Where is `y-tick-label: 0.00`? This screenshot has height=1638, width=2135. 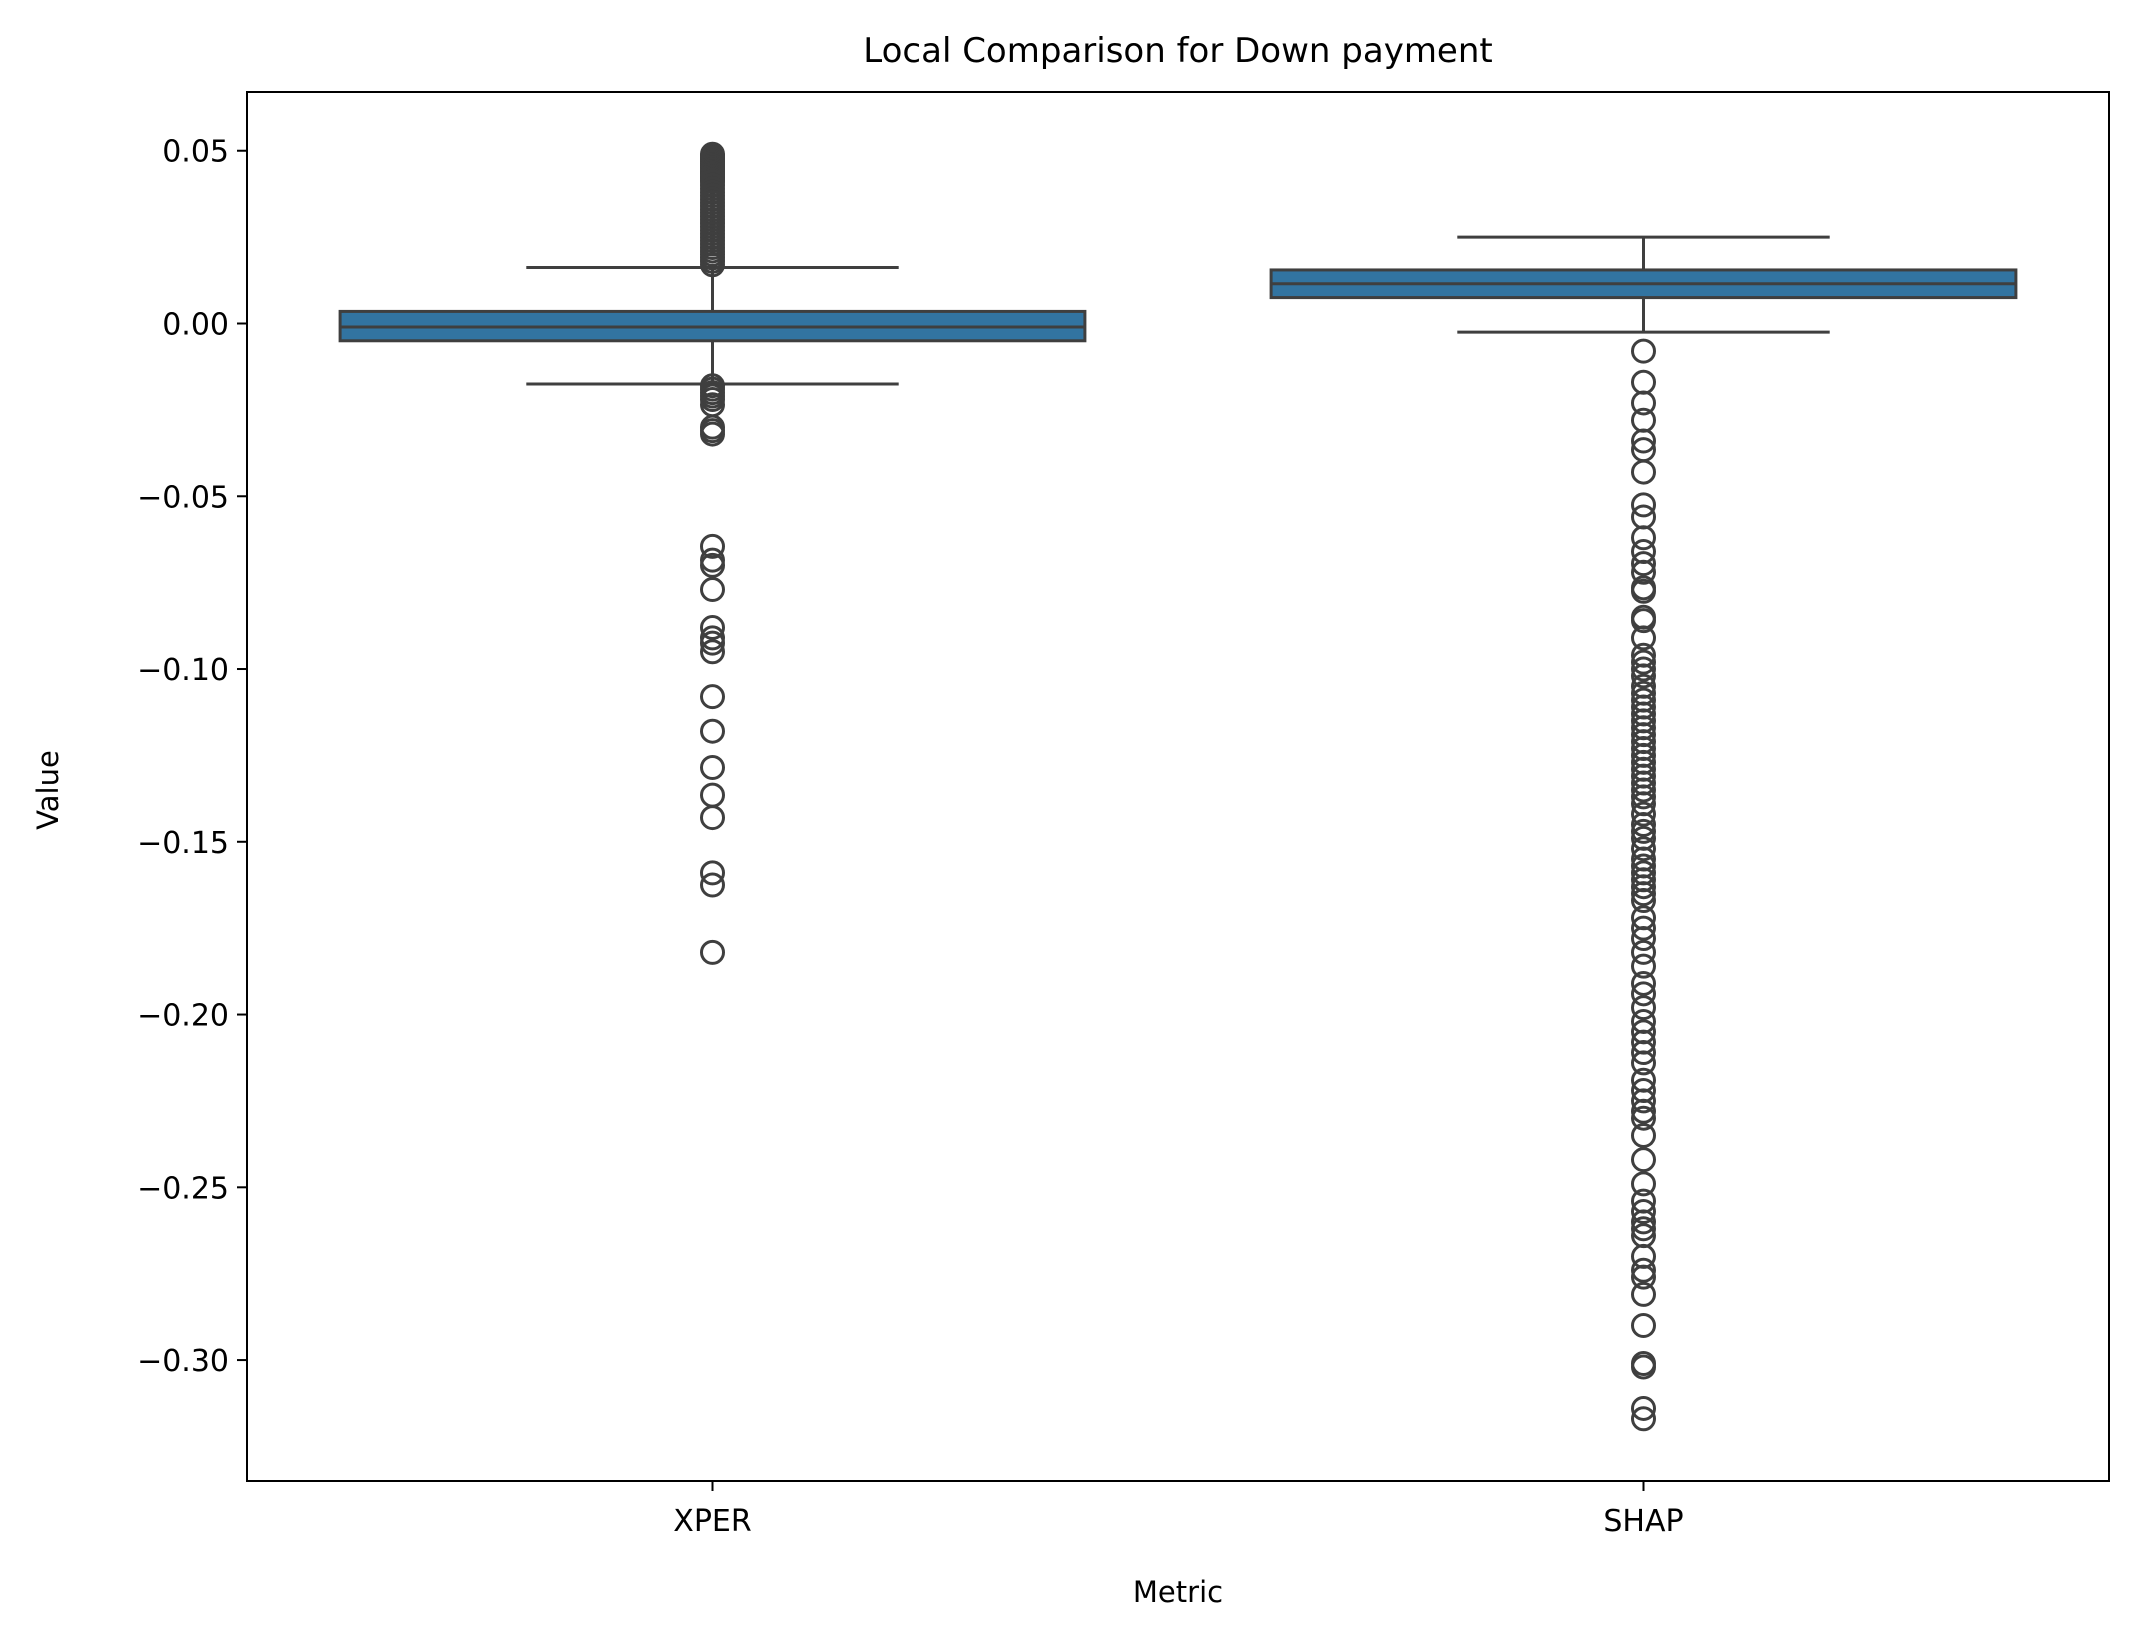 y-tick-label: 0.00 is located at coordinates (195, 325).